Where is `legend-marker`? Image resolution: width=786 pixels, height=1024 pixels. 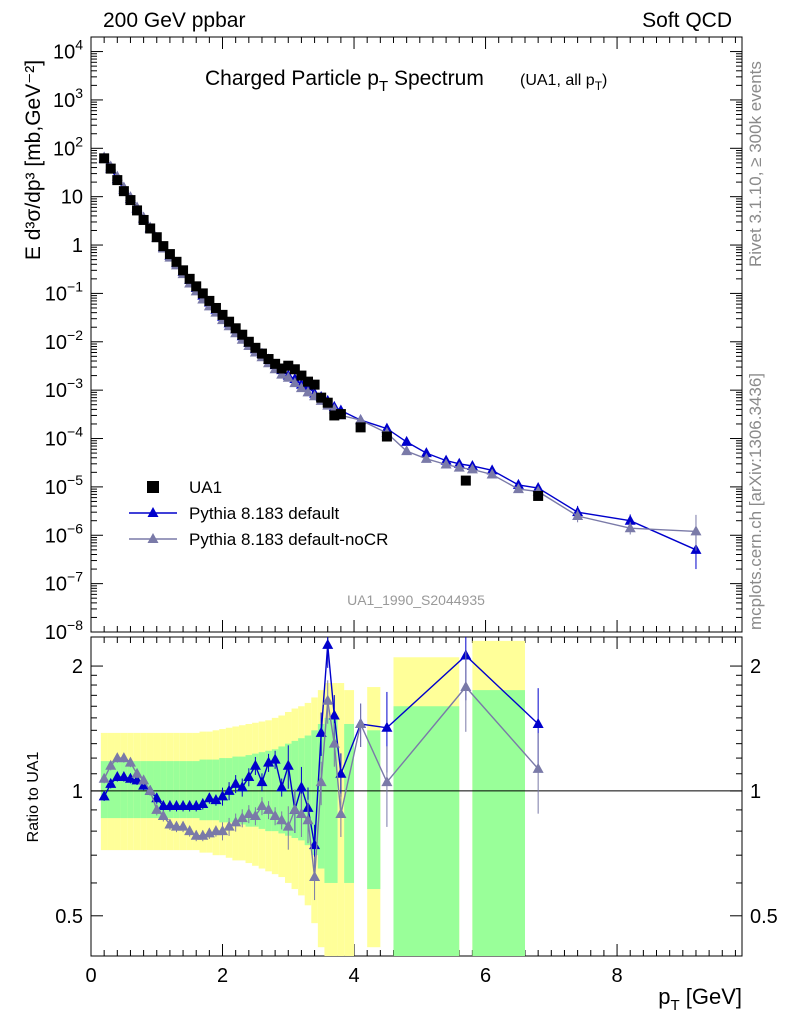
legend-marker is located at coordinates (153, 538).